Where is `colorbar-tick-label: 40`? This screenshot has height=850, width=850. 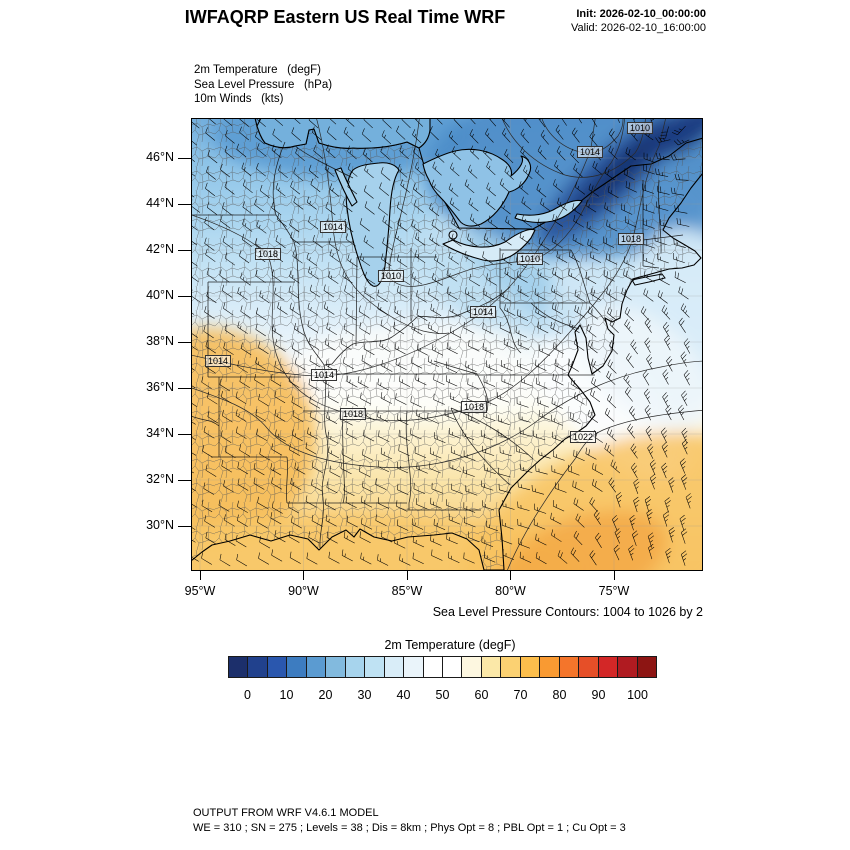 colorbar-tick-label: 40 is located at coordinates (403, 695).